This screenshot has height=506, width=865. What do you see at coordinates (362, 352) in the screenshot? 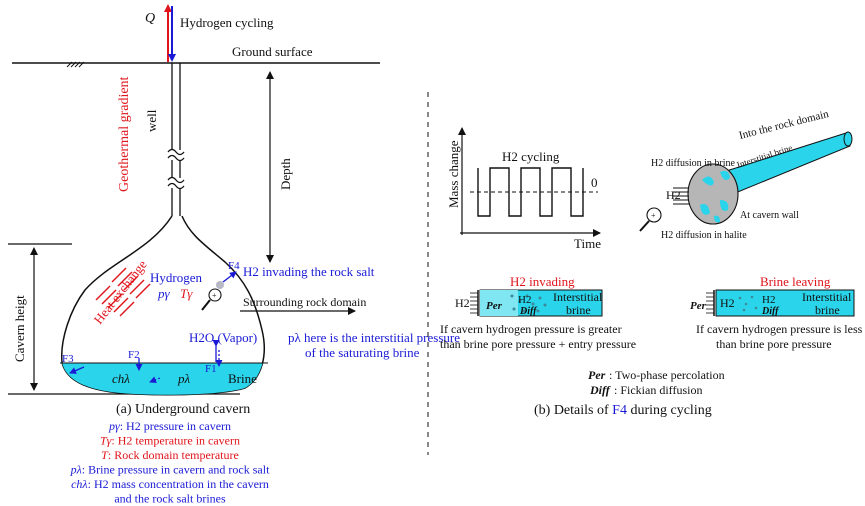
I see `p-lambda-note-2: of the saturating brine` at bounding box center [362, 352].